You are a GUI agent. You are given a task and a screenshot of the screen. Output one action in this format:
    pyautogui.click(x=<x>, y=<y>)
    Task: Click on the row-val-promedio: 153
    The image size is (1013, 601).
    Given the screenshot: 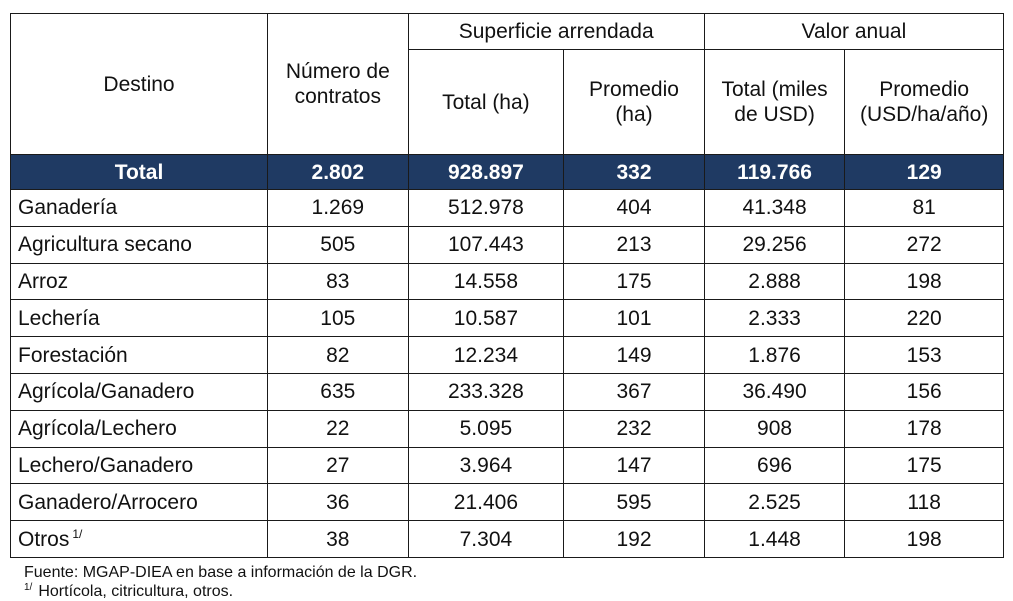 What is the action you would take?
    pyautogui.click(x=924, y=355)
    